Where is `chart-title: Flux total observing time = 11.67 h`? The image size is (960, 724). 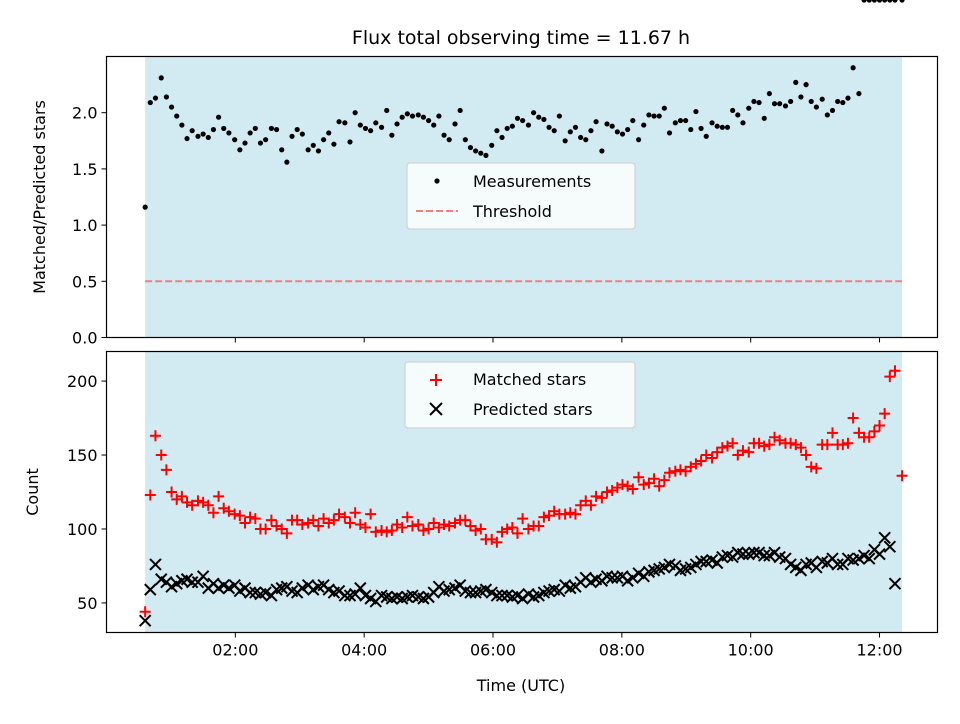
chart-title: Flux total observing time = 11.67 h is located at coordinates (521, 38).